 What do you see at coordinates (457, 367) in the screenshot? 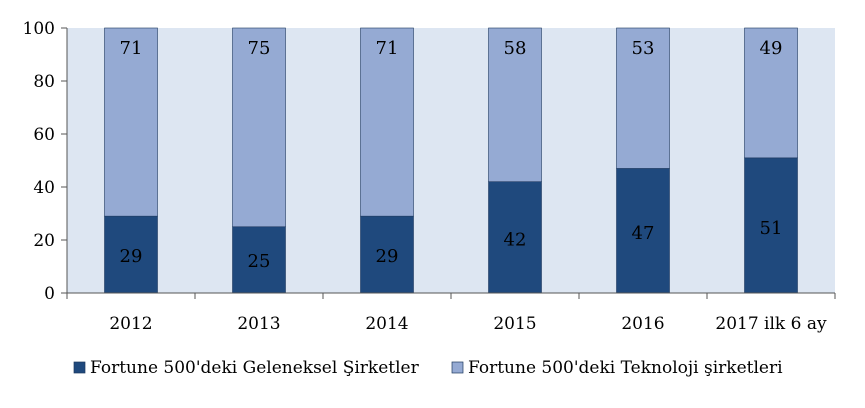
I see `legend-swatch-technology` at bounding box center [457, 367].